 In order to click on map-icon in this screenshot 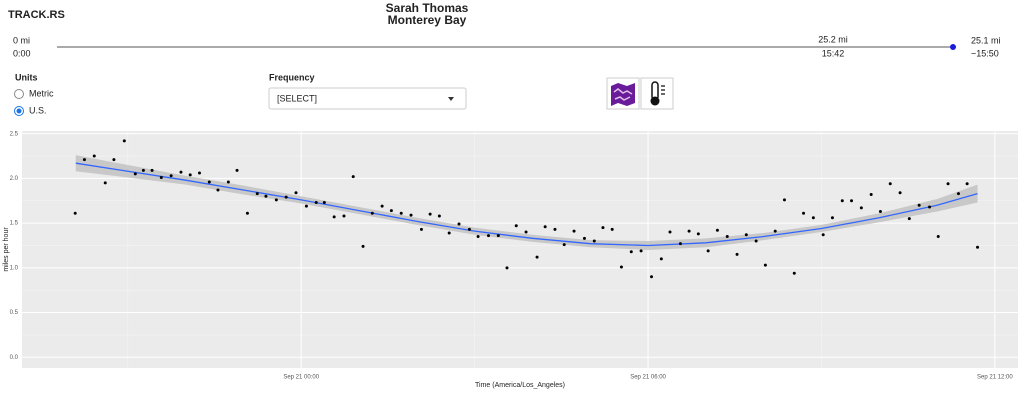, I will do `click(623, 94)`.